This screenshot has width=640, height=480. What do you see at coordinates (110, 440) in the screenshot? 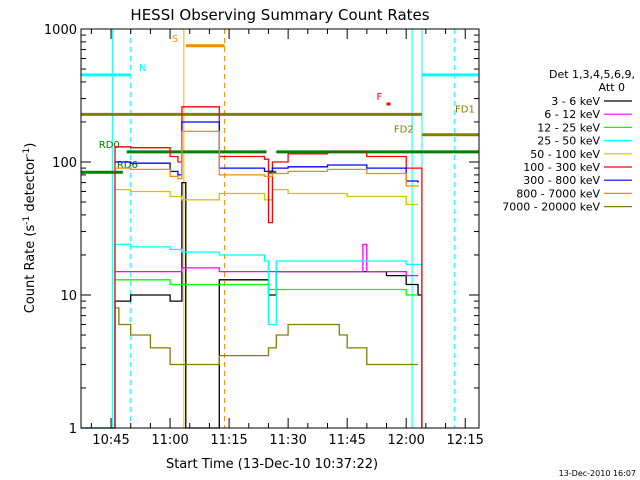
I see `x-tick-label-1: 10:45` at bounding box center [110, 440].